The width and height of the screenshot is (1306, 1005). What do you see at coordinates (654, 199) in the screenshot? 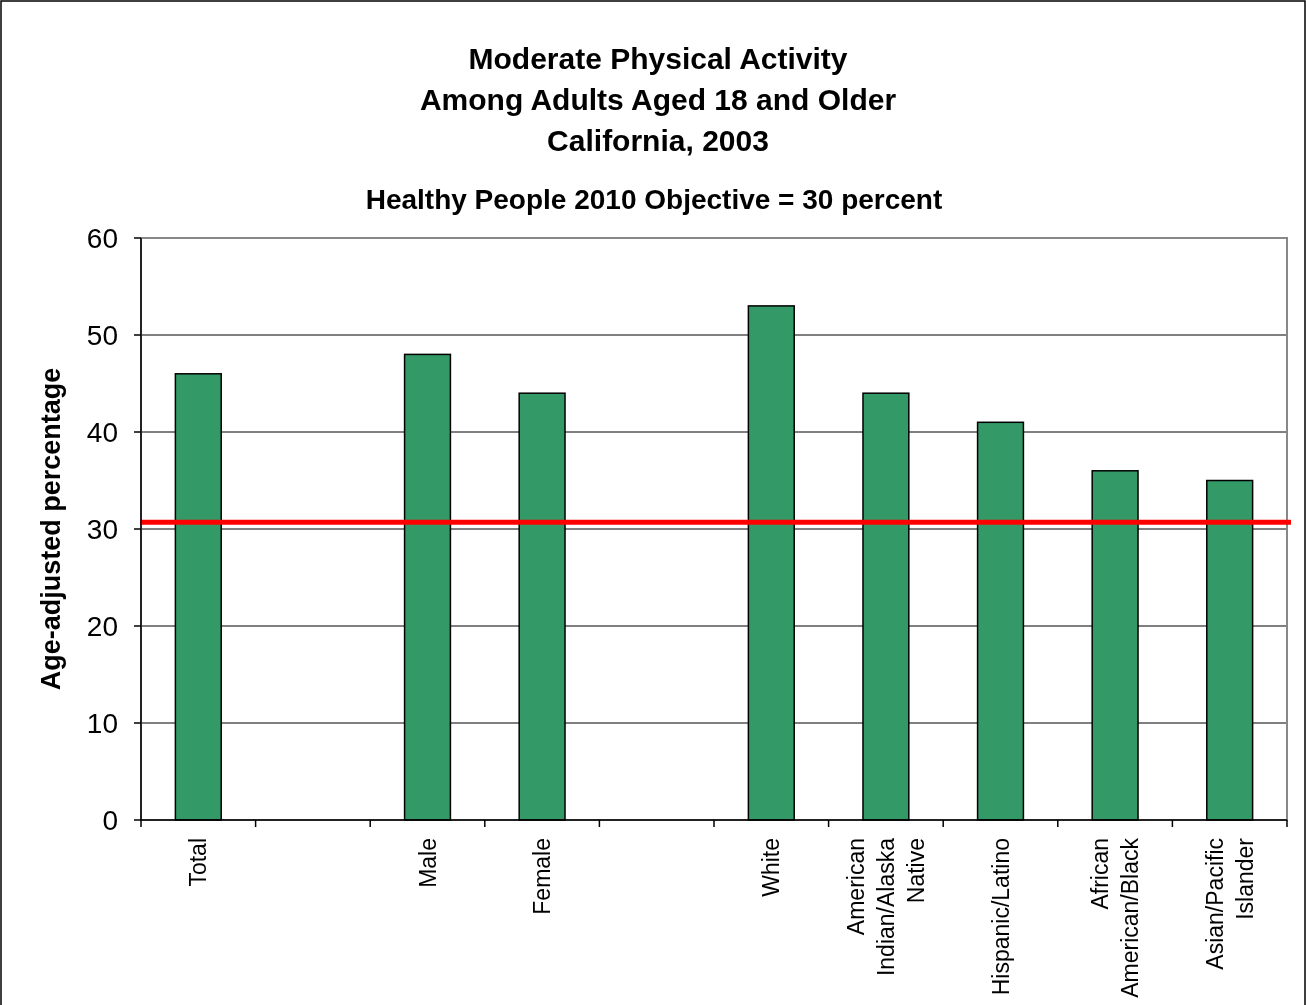
I see `chart-subtitle: Healthy People 2010 Objective = 30 percent` at bounding box center [654, 199].